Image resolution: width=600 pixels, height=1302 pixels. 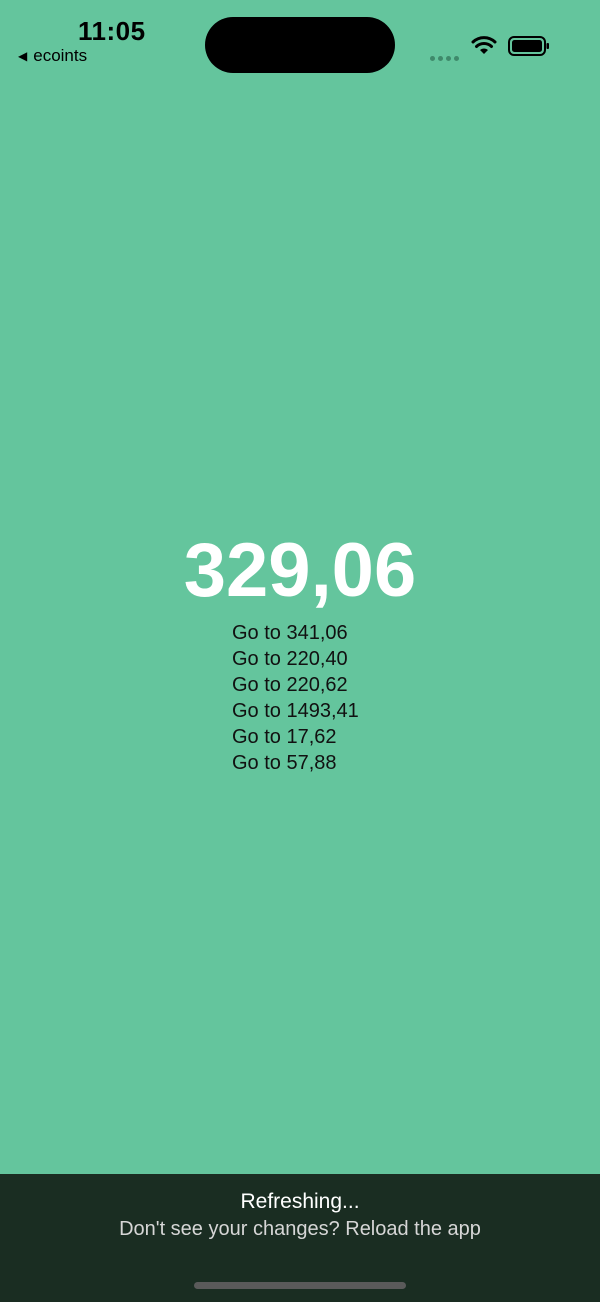 What do you see at coordinates (112, 31) in the screenshot?
I see `status-time: 11:05` at bounding box center [112, 31].